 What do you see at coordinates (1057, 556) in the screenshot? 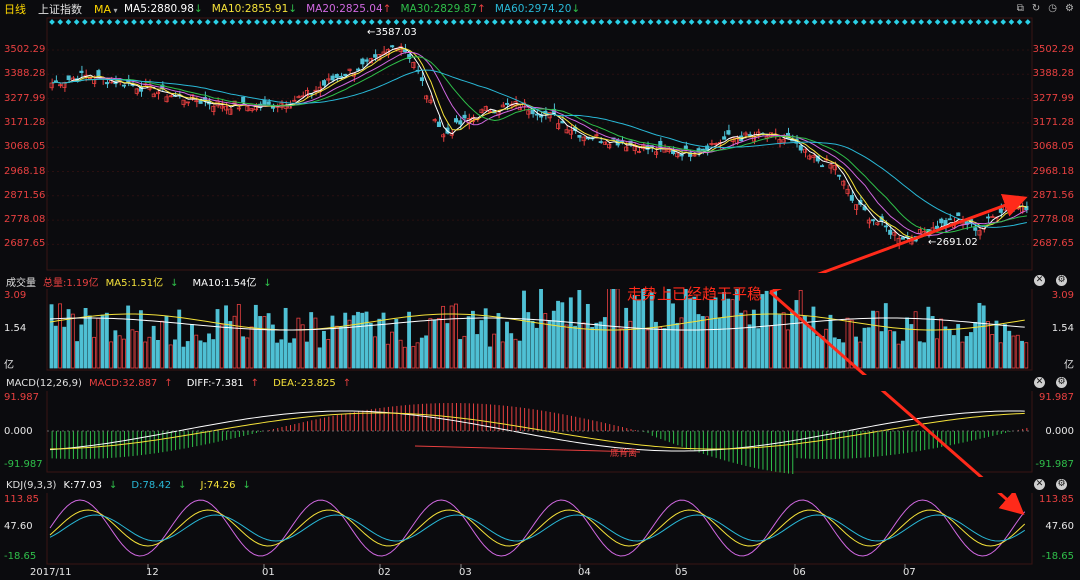
I see `kdj-axis-min-right: -18.65` at bounding box center [1057, 556].